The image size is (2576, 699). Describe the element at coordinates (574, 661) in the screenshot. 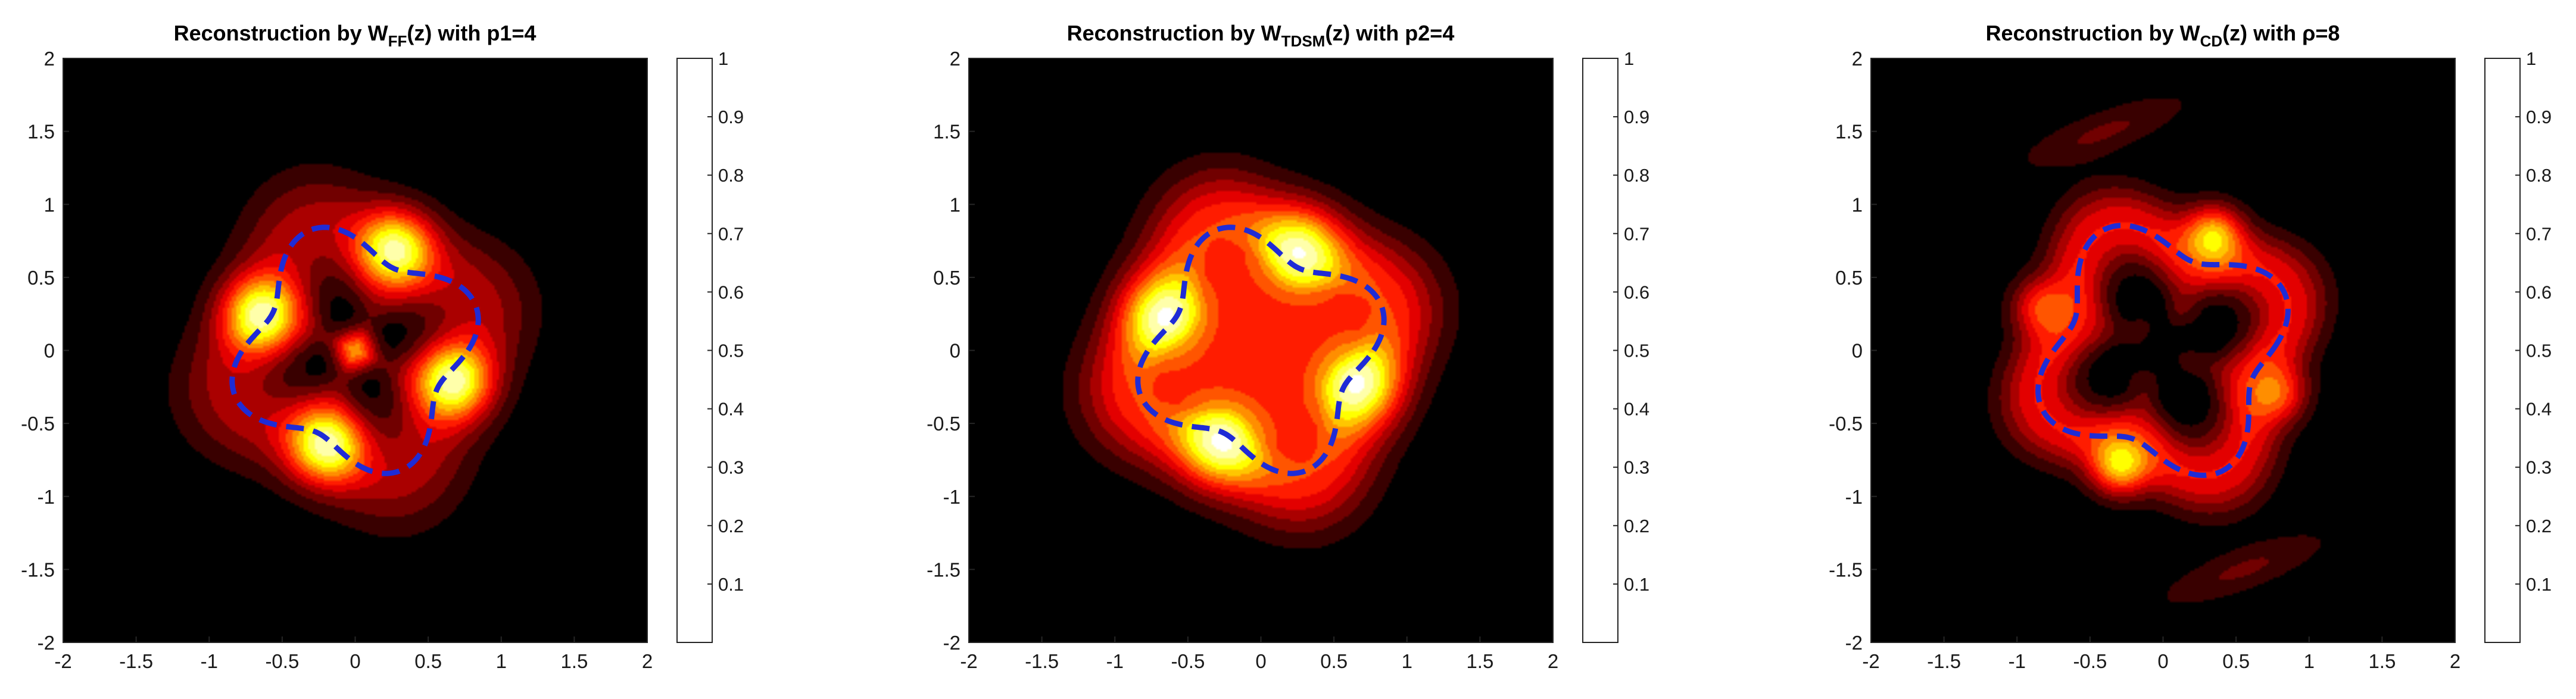

I see `panel-ff-x-tick-label: 1.5` at that location.